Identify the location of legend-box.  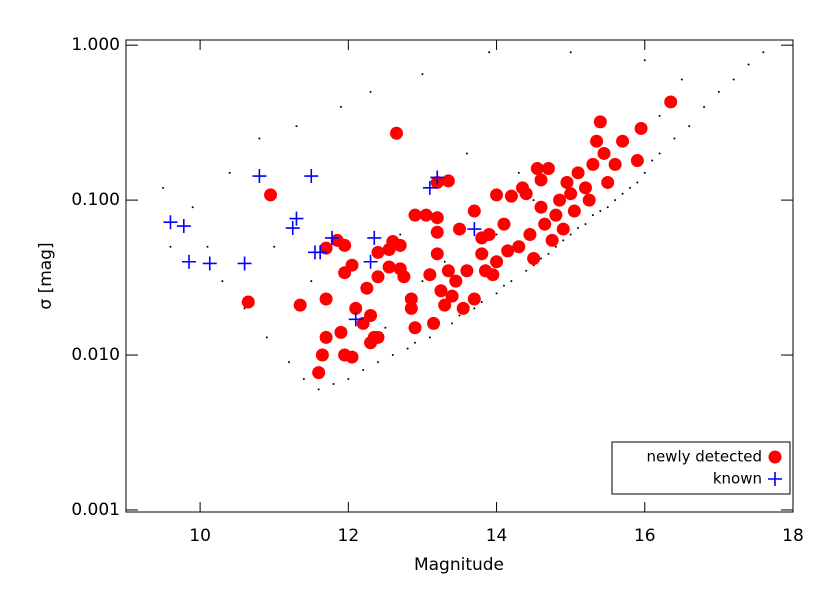
(701, 468).